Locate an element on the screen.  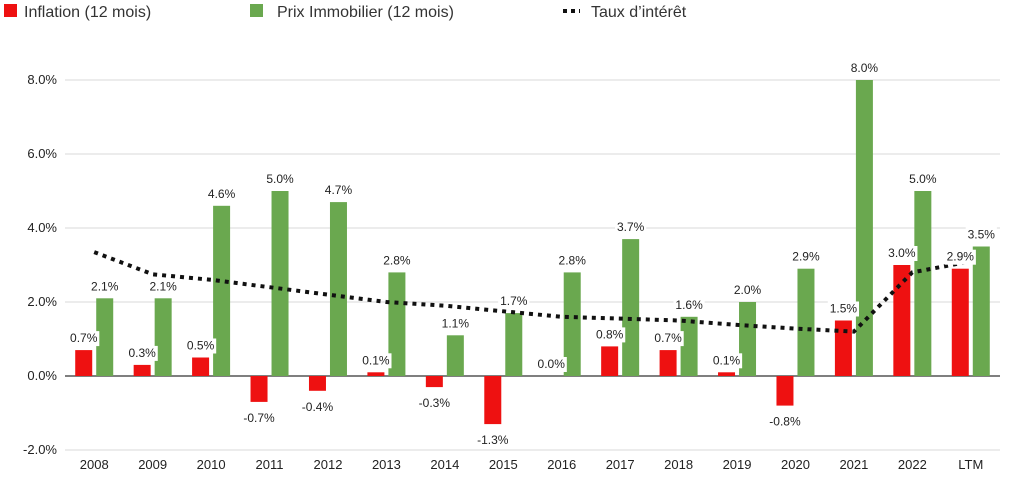
data-label-inflation-2018: 0.7% is located at coordinates (668, 338).